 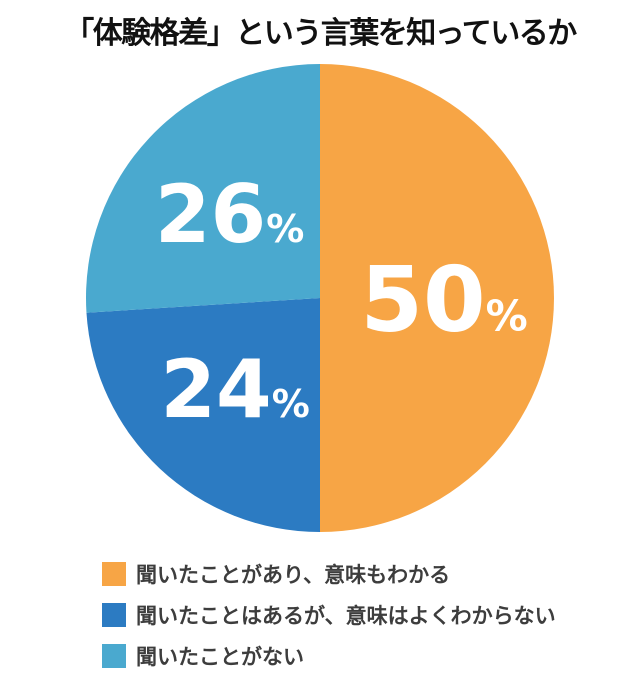 I want to click on chart-title: 「体験格差」という言葉を知っているか, so click(x=320, y=33).